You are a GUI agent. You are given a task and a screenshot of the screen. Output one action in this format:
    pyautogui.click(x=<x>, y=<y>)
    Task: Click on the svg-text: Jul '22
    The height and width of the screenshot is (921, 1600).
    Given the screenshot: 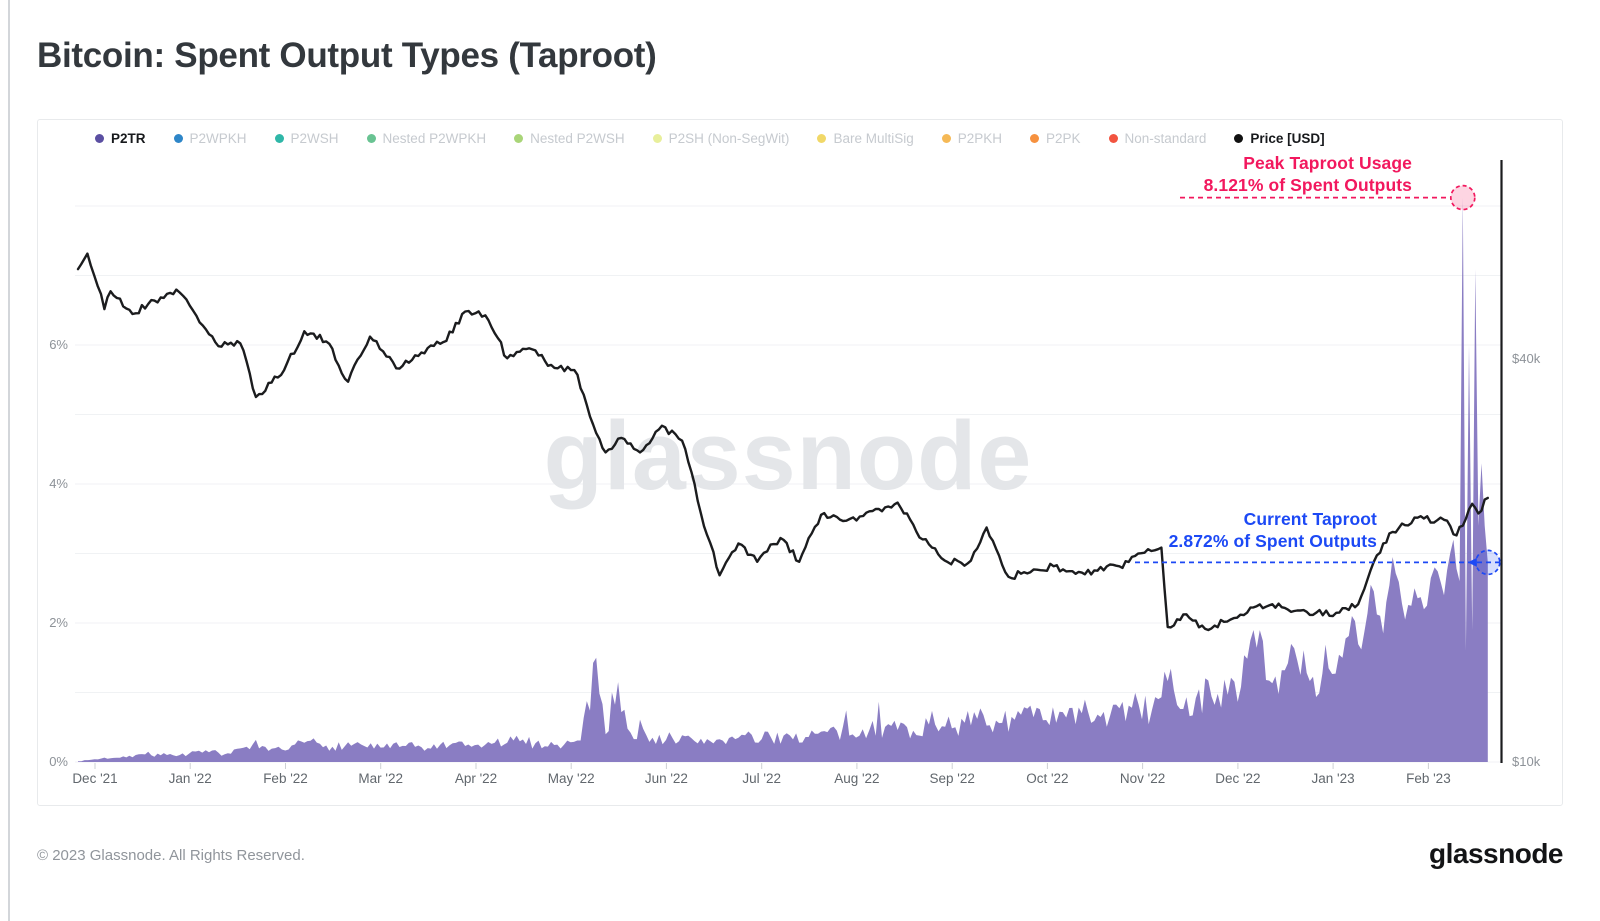 What is the action you would take?
    pyautogui.click(x=761, y=778)
    